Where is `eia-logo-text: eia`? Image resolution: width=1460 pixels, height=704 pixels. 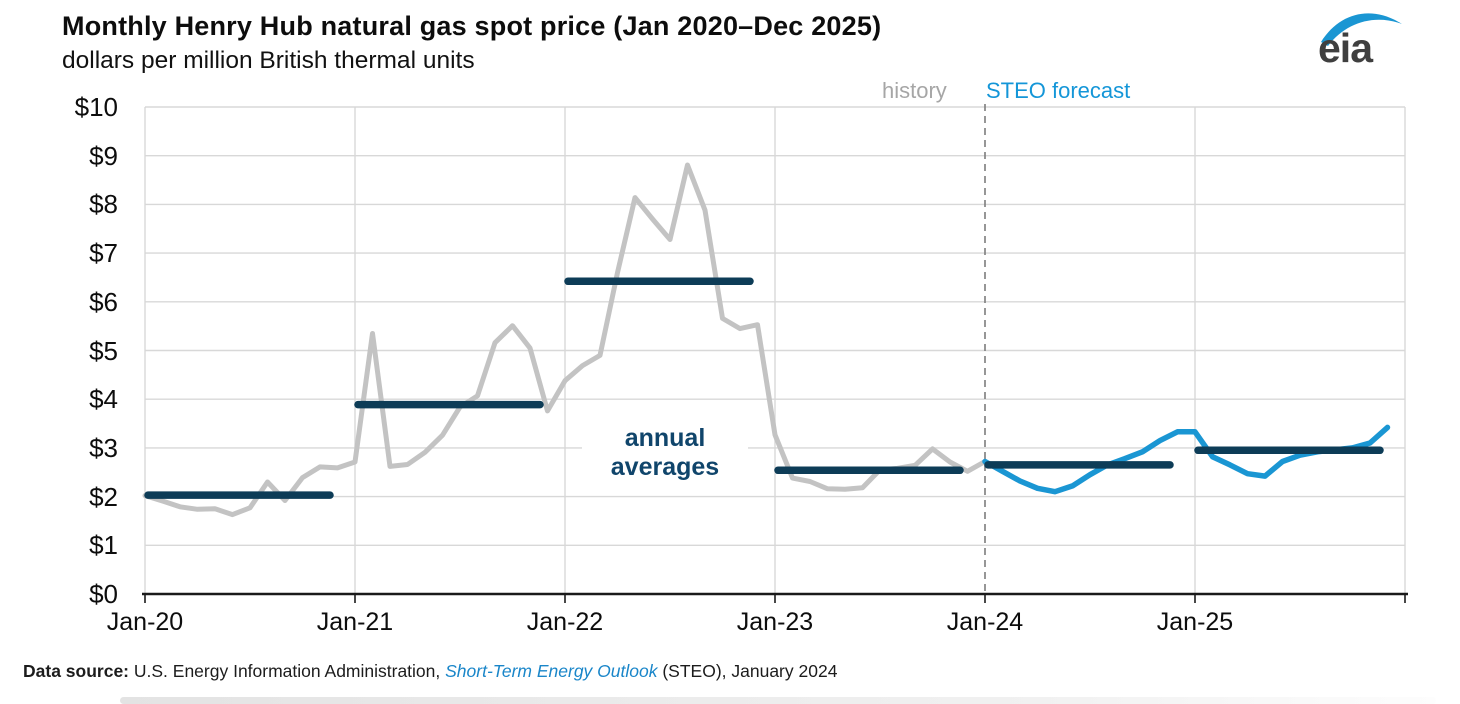
eia-logo-text: eia is located at coordinates (1346, 45).